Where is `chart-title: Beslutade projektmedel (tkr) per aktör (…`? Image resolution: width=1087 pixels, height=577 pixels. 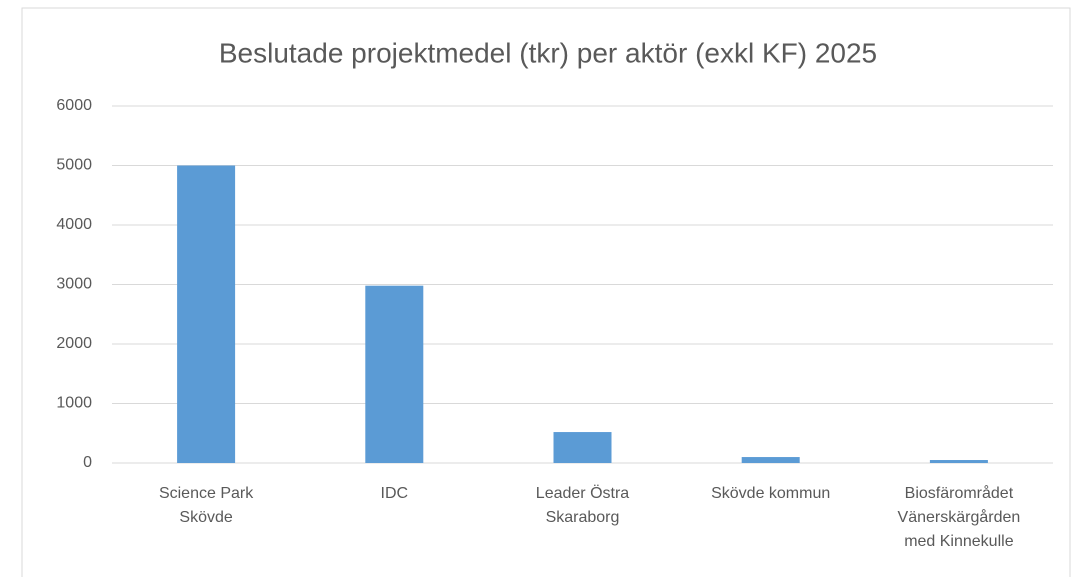 chart-title: Beslutade projektmedel (tkr) per aktör (… is located at coordinates (548, 52).